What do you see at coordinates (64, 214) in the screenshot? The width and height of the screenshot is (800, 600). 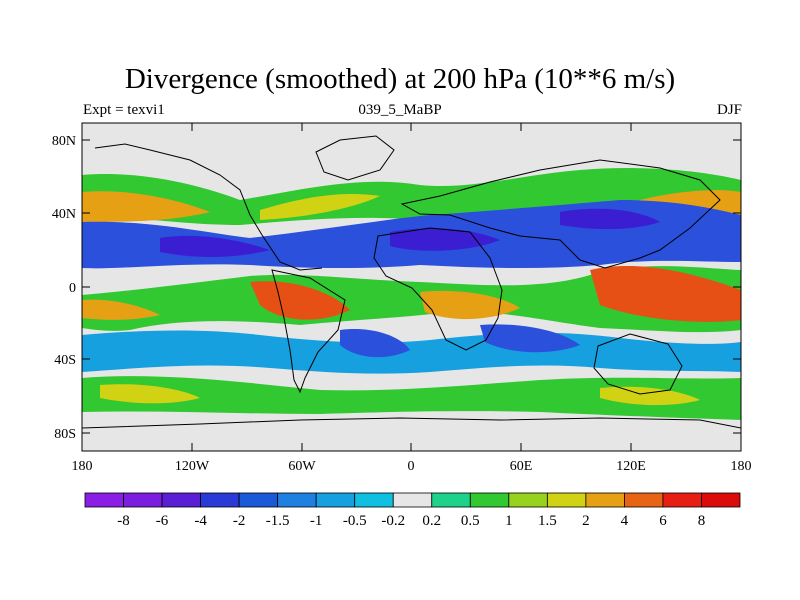 I see `lat-label-40n: 40N` at bounding box center [64, 214].